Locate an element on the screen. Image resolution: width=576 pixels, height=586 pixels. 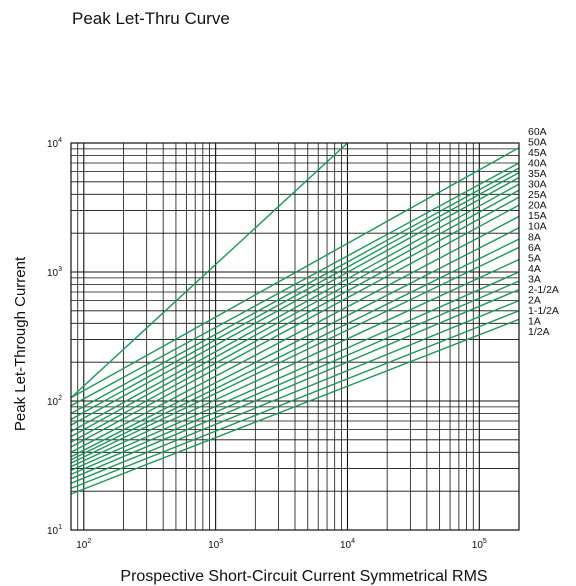
y-tick-label-3: 10⁴ is located at coordinates (54, 143).